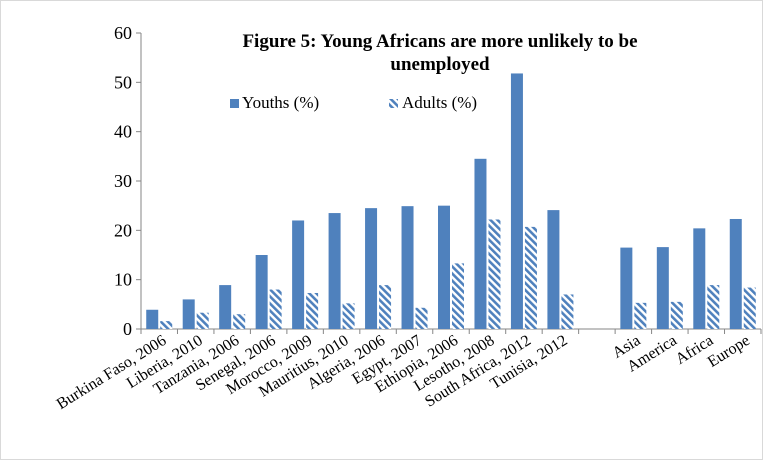  What do you see at coordinates (439, 102) in the screenshot?
I see `legend-label-adults: Adults (%)` at bounding box center [439, 102].